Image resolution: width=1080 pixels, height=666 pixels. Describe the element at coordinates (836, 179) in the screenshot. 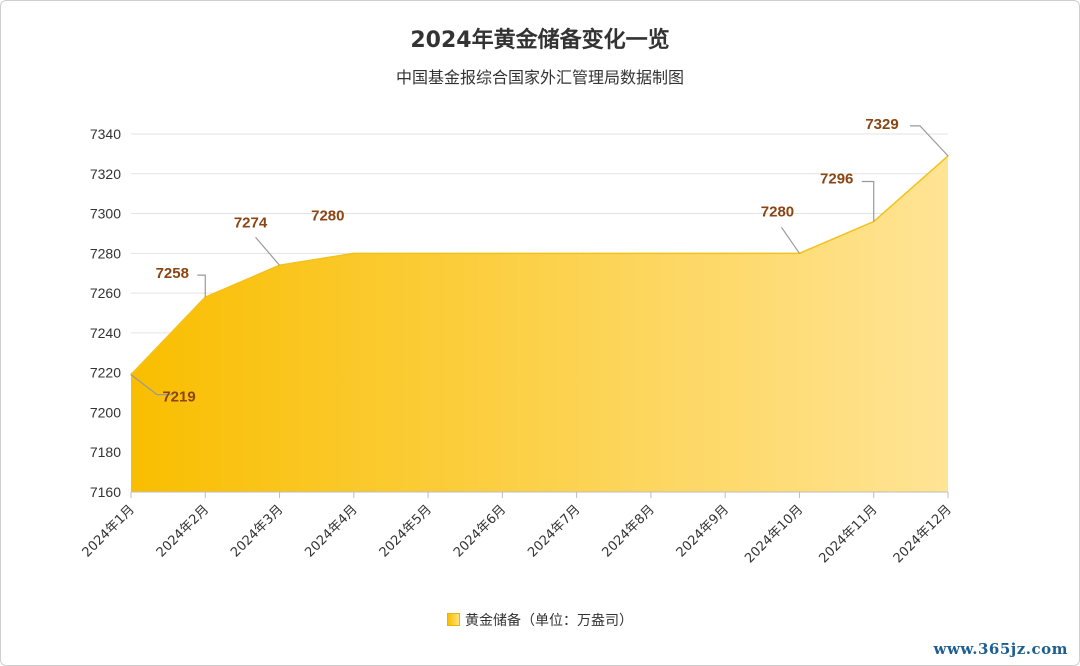

I see `data-label: 7296` at that location.